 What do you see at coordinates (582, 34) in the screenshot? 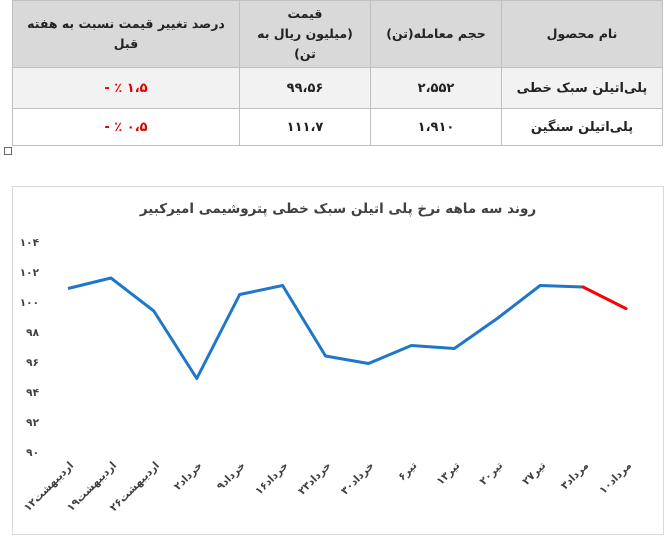
I see `header-product: نام محصول` at bounding box center [582, 34].